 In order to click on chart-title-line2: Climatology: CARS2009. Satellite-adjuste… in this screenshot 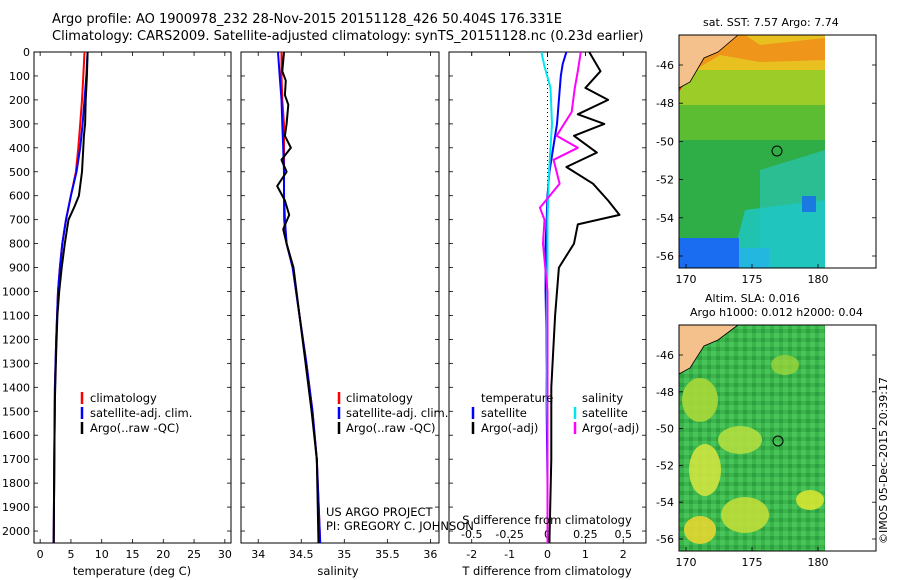, I will do `click(348, 36)`.